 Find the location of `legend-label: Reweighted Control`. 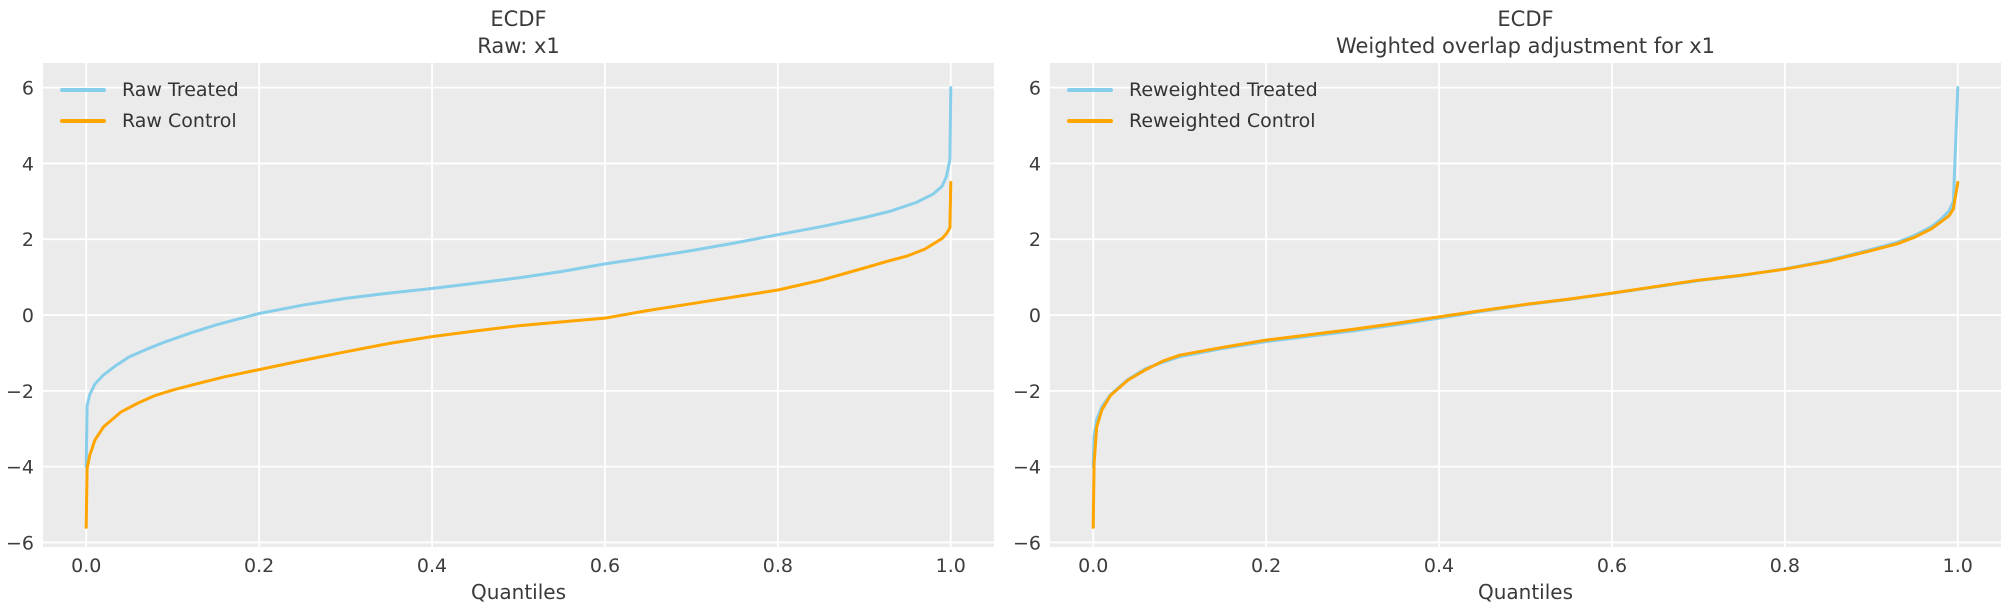

legend-label: Reweighted Control is located at coordinates (1222, 120).